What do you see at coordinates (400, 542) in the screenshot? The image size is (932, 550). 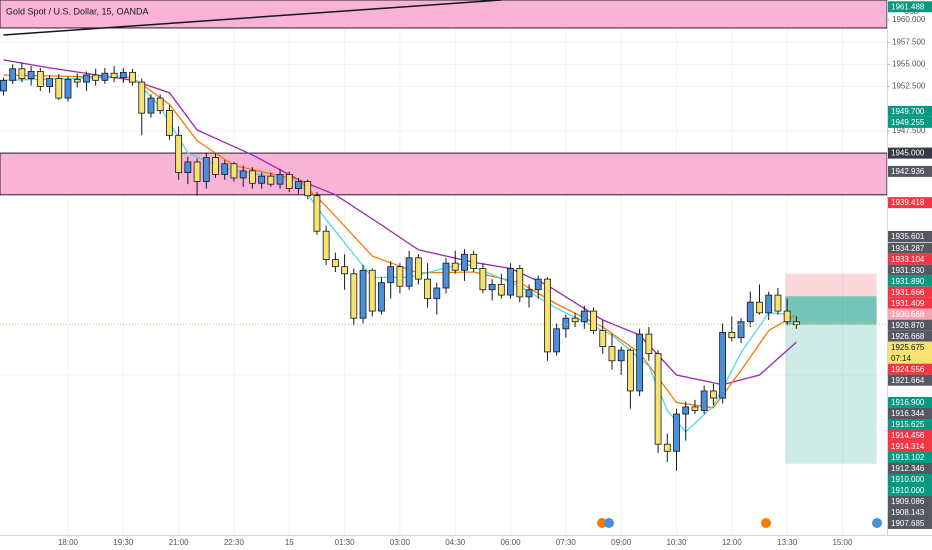 I see `x-tick-label: 03:00` at bounding box center [400, 542].